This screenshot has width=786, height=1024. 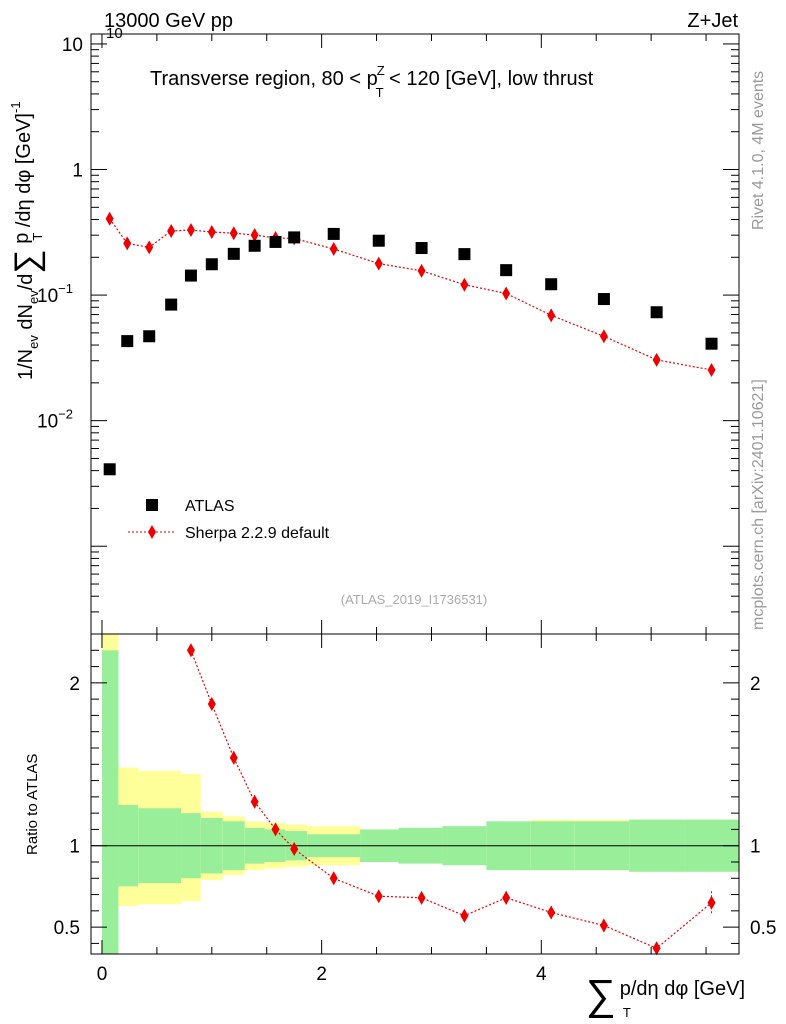 I want to click on main-y-axis-label: 1/Nev dNev/d∑ pT /dη dφ [GeV]-1, so click(x=27, y=240).